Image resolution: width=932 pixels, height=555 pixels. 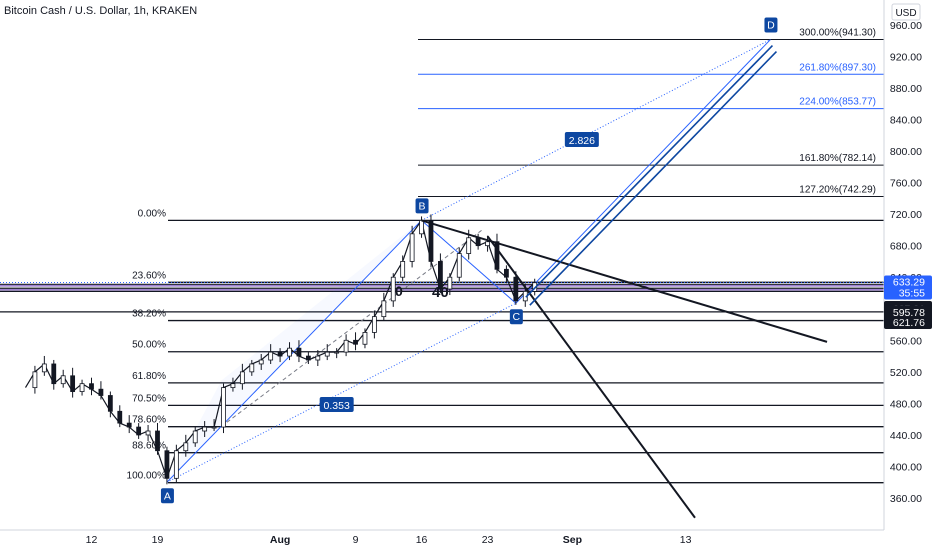 What do you see at coordinates (422, 540) in the screenshot?
I see `x-tick-label: 16` at bounding box center [422, 540].